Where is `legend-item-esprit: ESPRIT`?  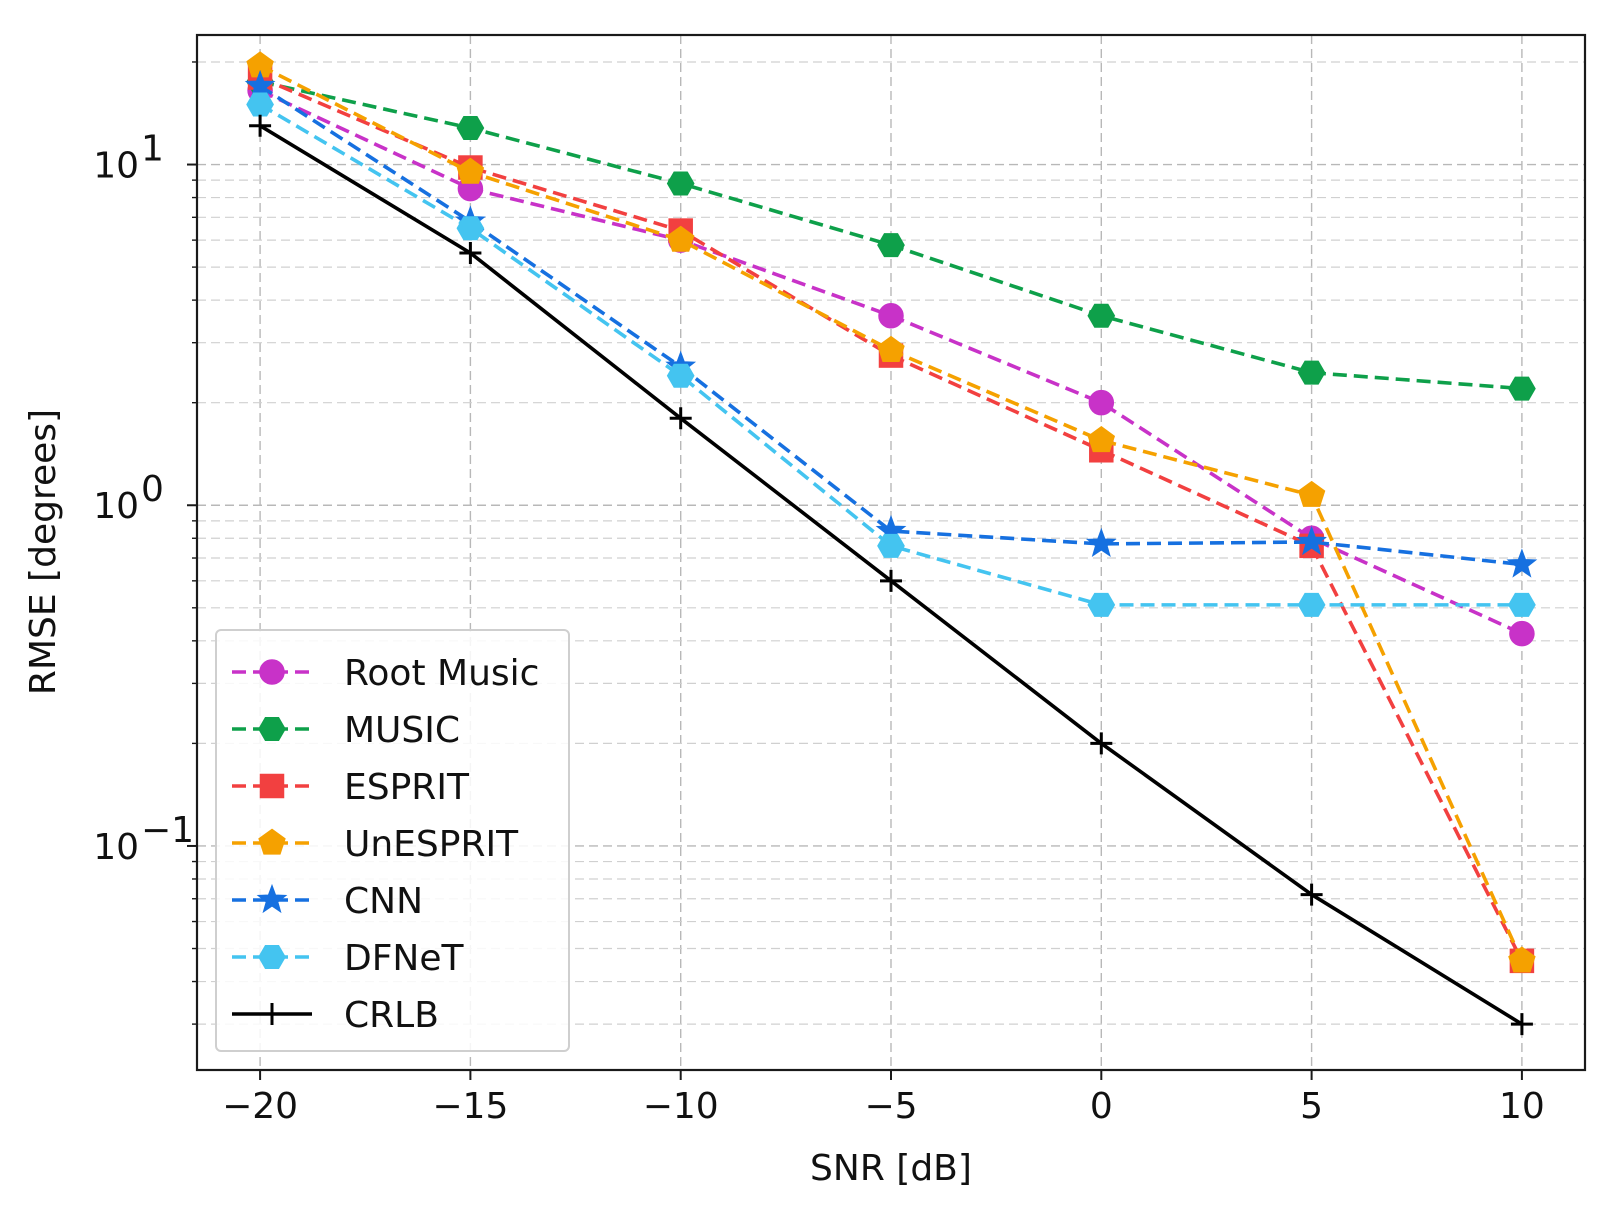 legend-item-esprit: ESPRIT is located at coordinates (351, 787).